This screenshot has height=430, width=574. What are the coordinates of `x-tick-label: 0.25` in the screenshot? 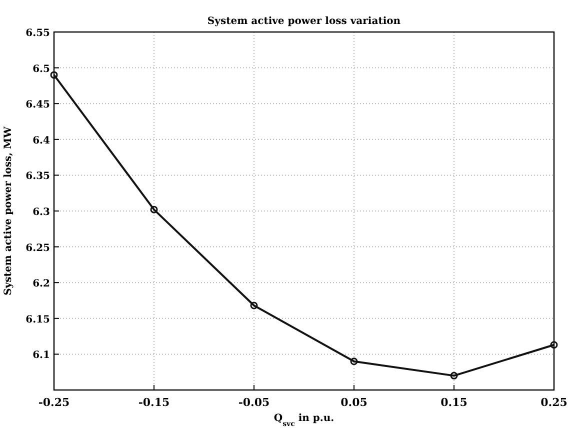 It's located at (554, 402).